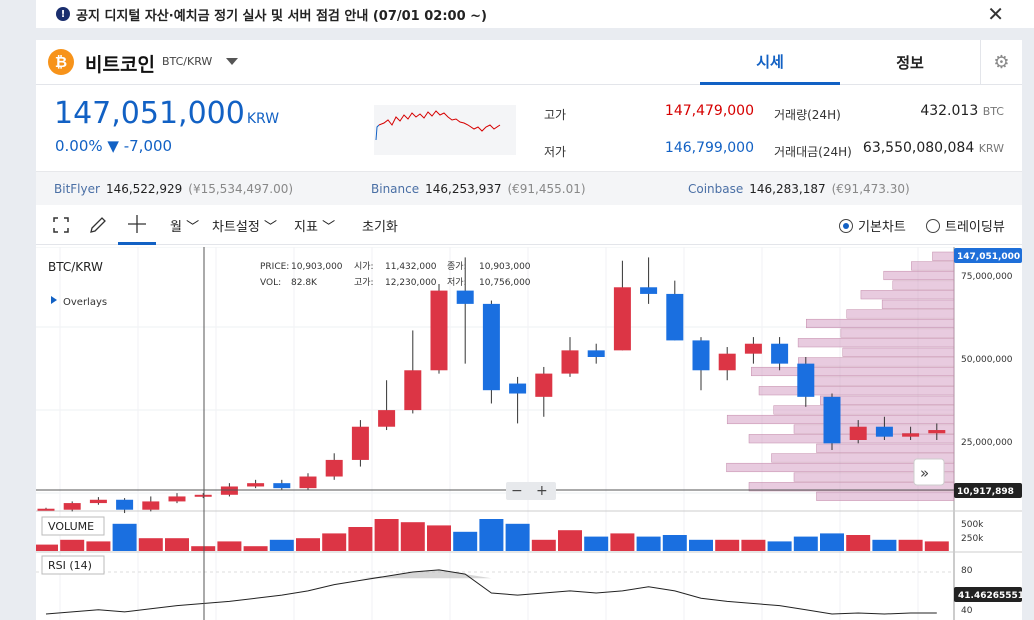  I want to click on zoom-in-button: +, so click(542, 491).